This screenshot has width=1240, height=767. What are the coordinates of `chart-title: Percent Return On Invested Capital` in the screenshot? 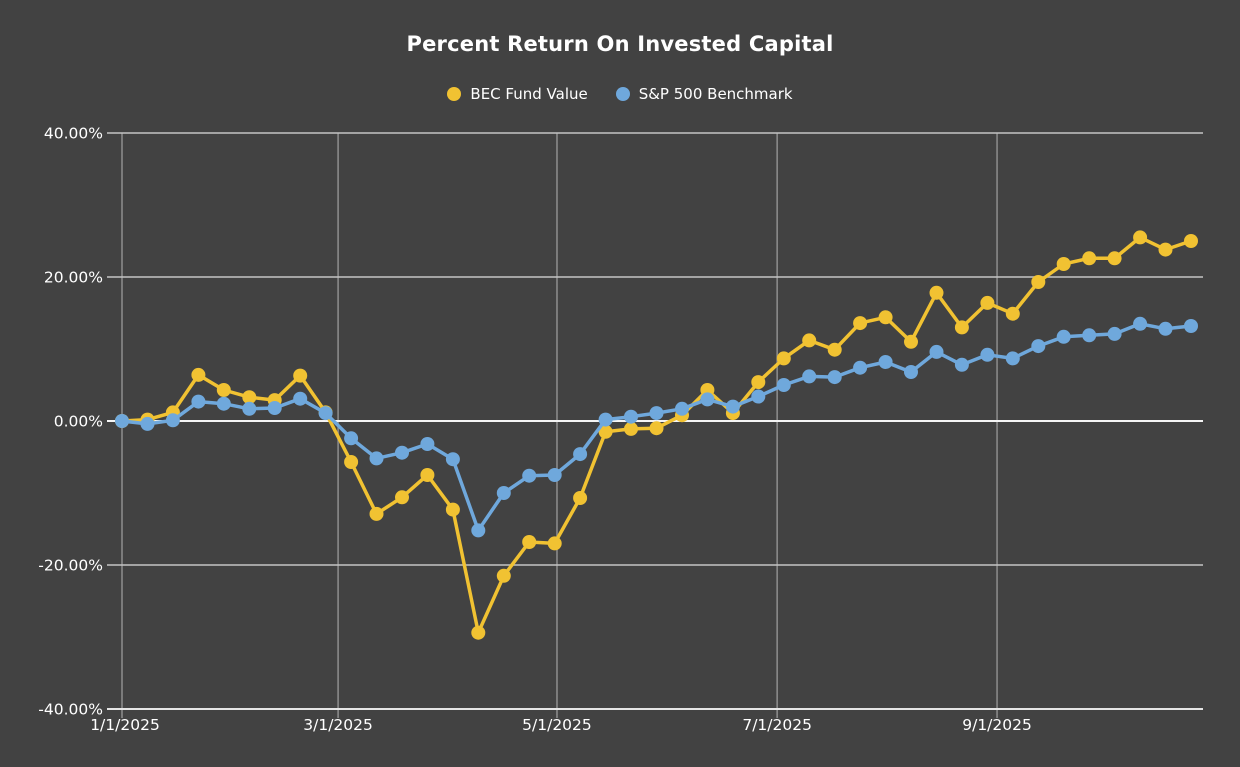 It's located at (620, 44).